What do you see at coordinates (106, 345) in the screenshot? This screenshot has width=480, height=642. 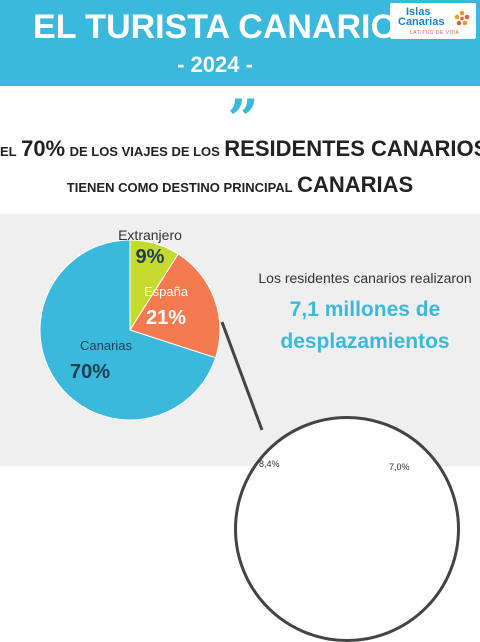 I see `slice-label-canarias: Canarias` at bounding box center [106, 345].